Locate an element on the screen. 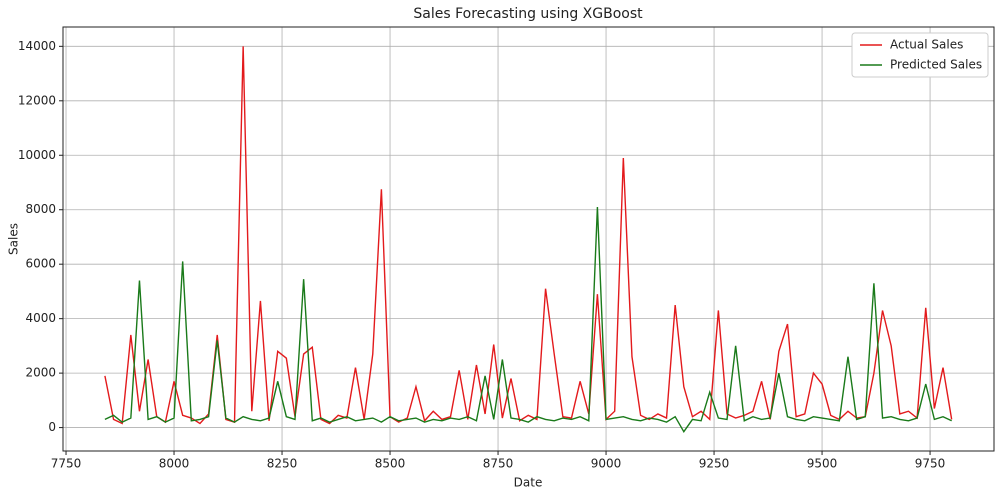 The height and width of the screenshot is (500, 1000). x-tick-label: 7750 is located at coordinates (66, 464).